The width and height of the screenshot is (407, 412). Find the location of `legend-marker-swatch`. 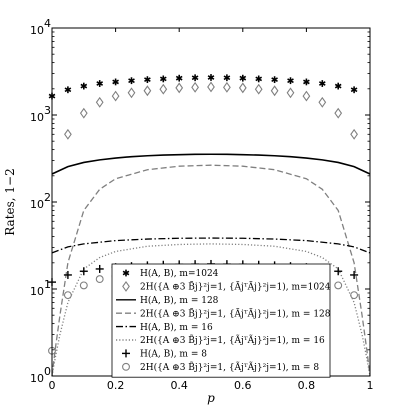

legend-marker-swatch is located at coordinates (126, 273).